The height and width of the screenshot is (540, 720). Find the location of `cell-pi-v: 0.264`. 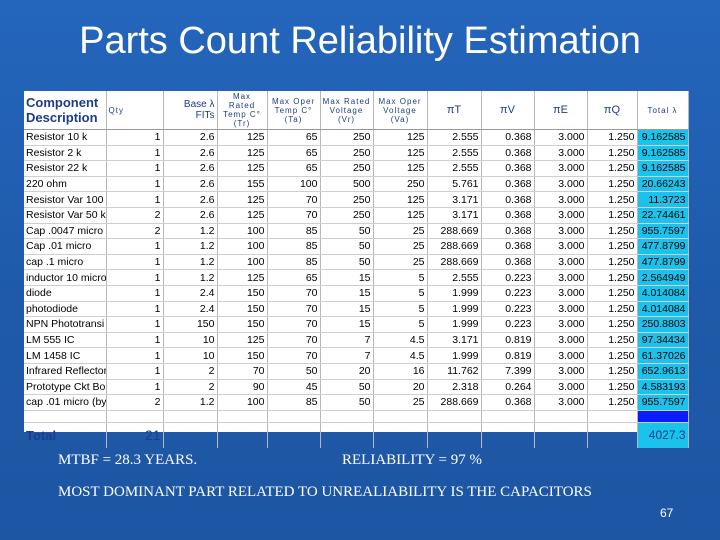

cell-pi-v: 0.264 is located at coordinates (508, 387).